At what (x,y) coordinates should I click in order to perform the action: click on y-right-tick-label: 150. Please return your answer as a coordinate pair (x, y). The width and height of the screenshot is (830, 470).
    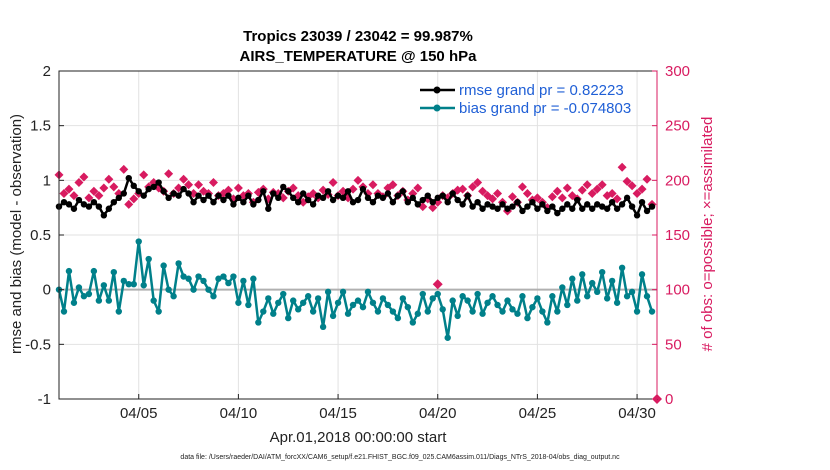
    Looking at the image, I should click on (677, 235).